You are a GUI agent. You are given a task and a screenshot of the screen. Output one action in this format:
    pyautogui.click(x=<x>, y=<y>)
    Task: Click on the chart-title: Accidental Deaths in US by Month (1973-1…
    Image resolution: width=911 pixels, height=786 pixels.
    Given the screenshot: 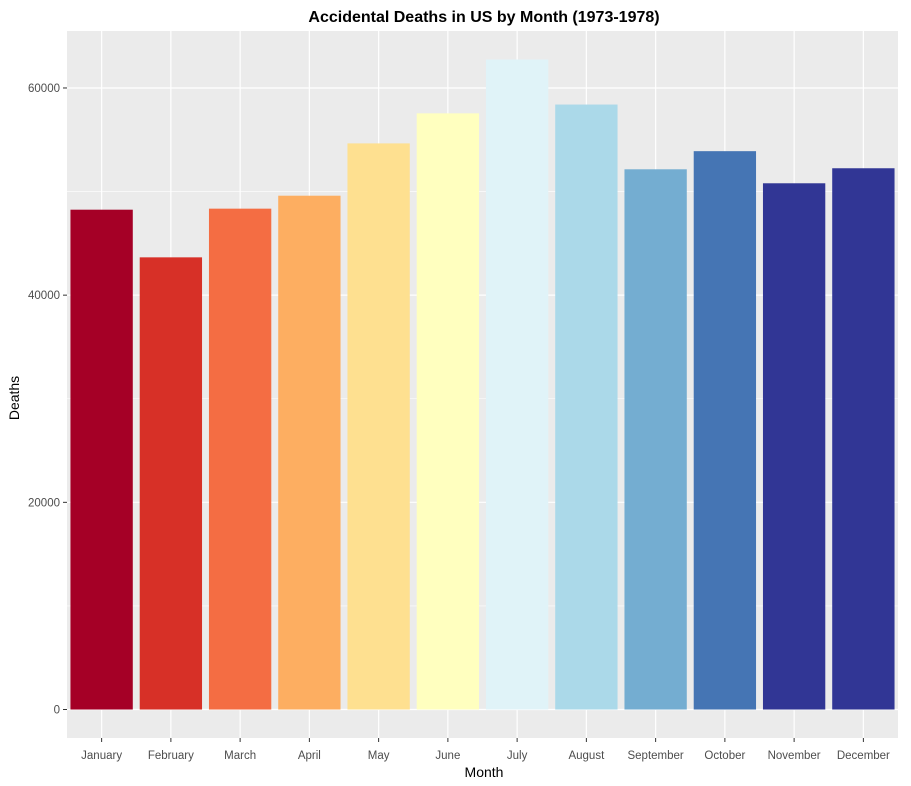 What is the action you would take?
    pyautogui.click(x=483, y=17)
    